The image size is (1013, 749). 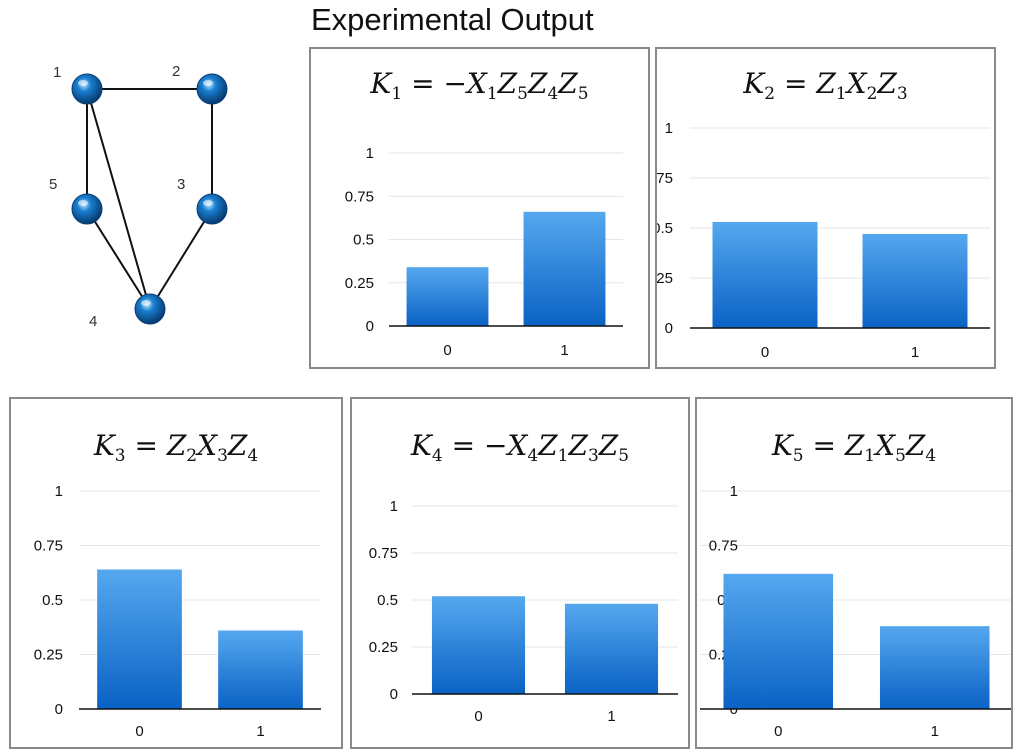 What do you see at coordinates (93, 321) in the screenshot?
I see `graph-node-label-4: 4` at bounding box center [93, 321].